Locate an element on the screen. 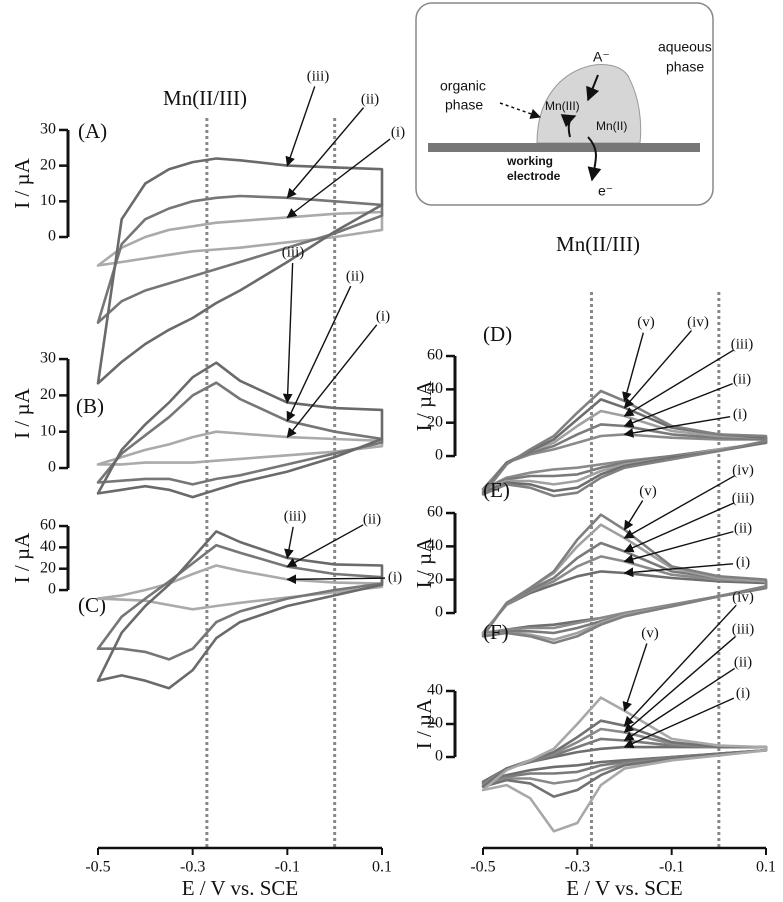 Image resolution: width=783 pixels, height=902 pixels. inset-text: working is located at coordinates (529, 161).